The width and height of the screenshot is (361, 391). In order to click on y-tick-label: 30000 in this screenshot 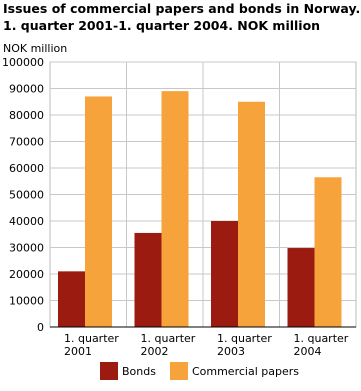, I will do `click(26, 248)`.